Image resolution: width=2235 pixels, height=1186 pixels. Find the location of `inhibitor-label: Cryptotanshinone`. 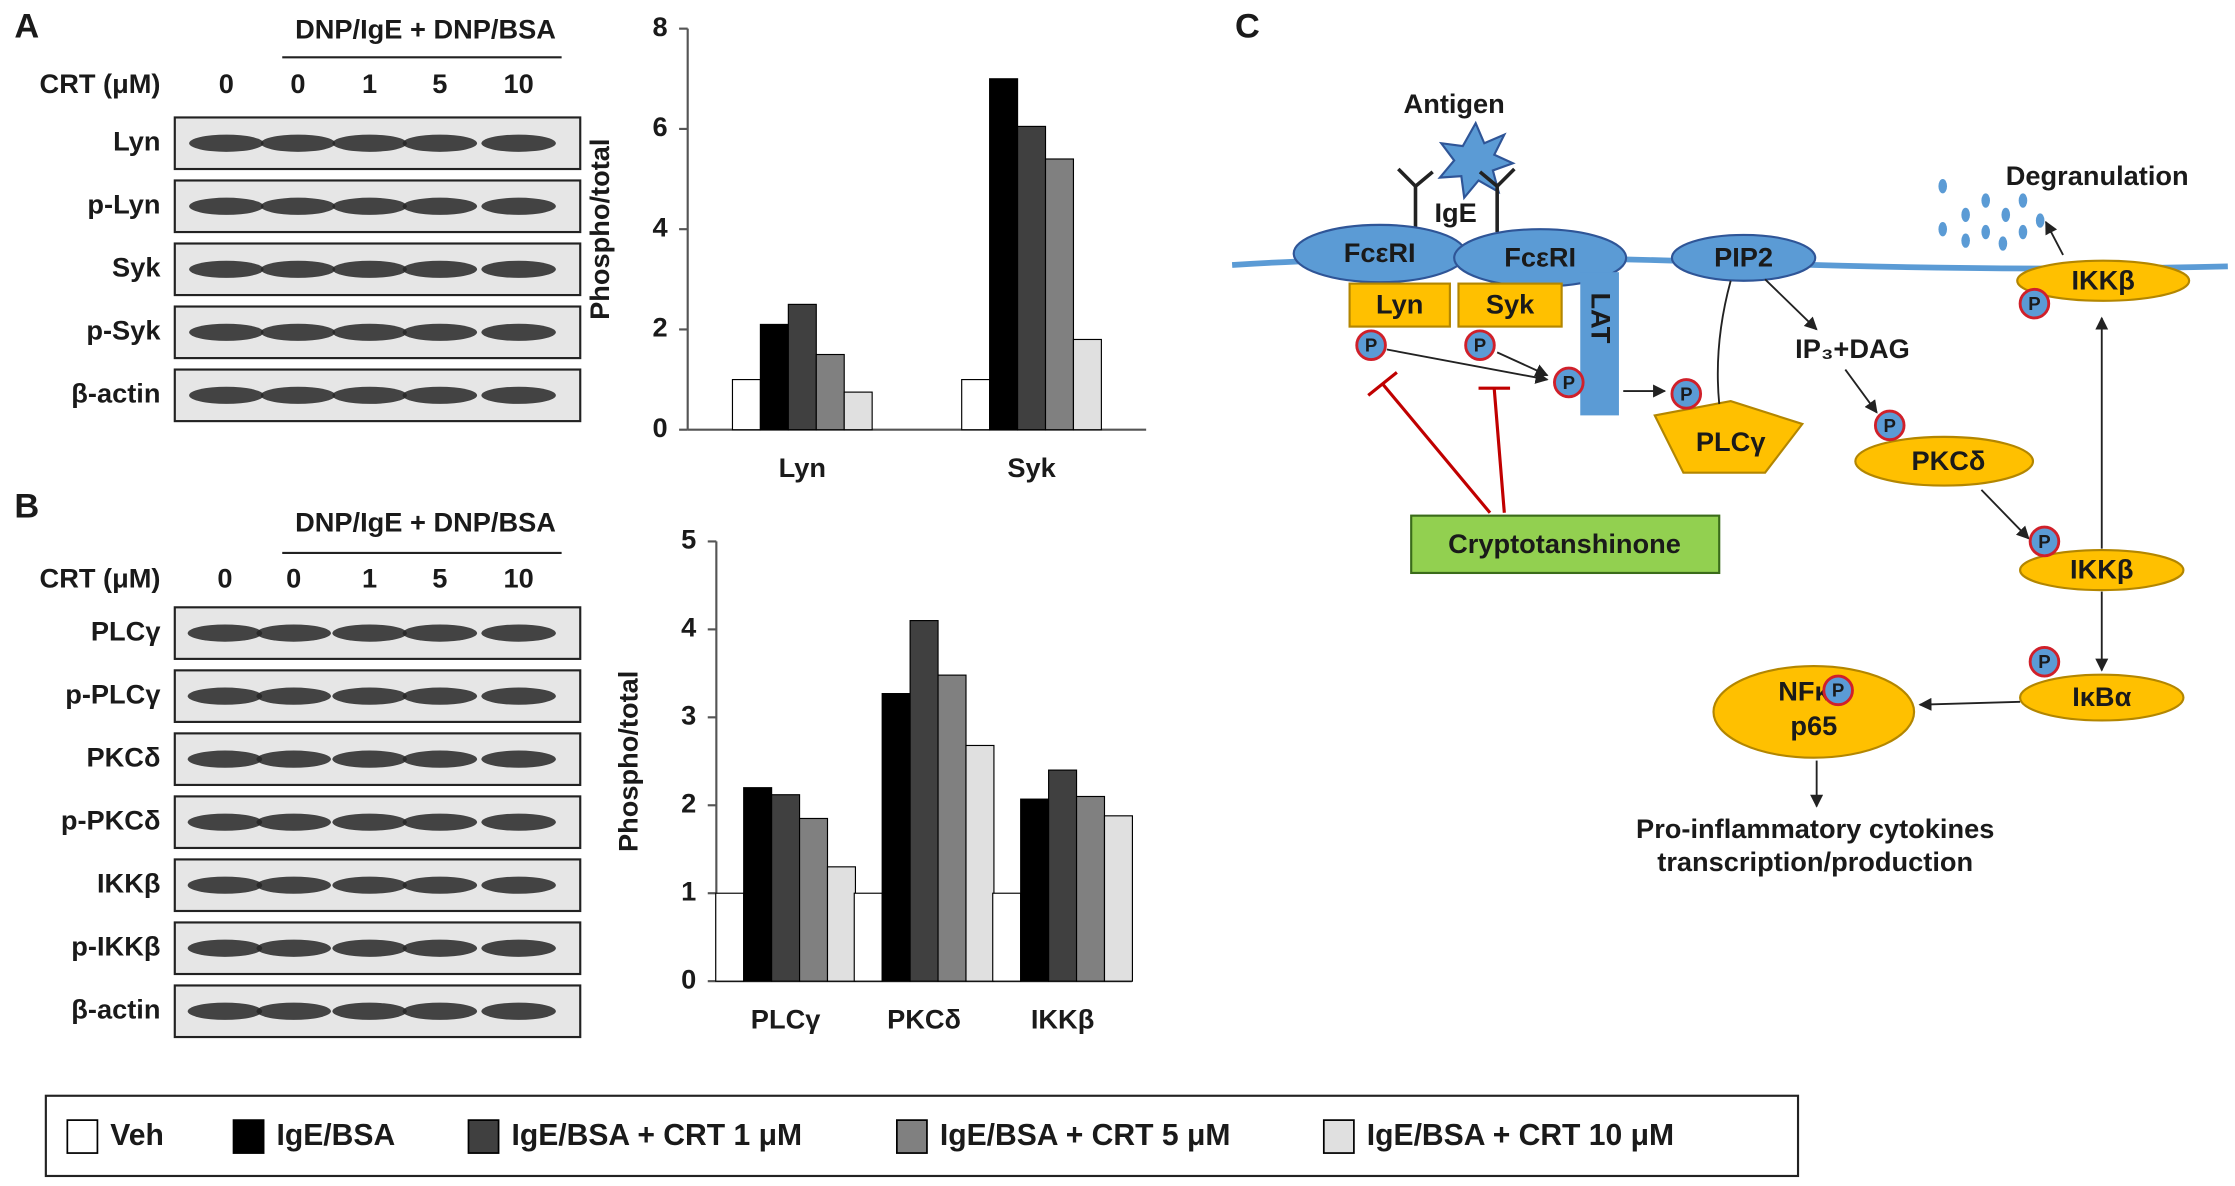

inhibitor-label: Cryptotanshinone is located at coordinates (1564, 543).